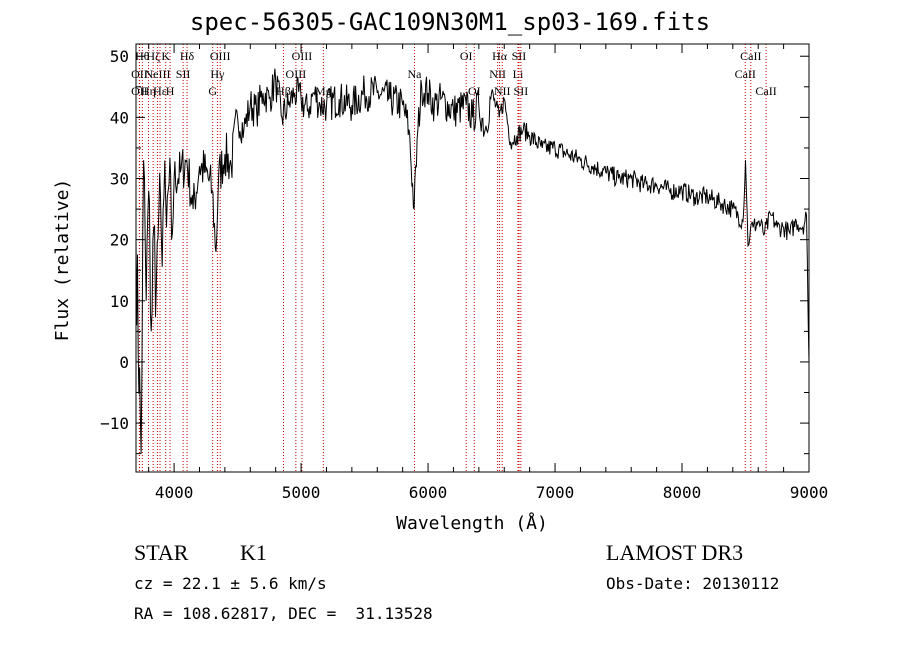  I want to click on x-tick-label: 7000, so click(555, 492).